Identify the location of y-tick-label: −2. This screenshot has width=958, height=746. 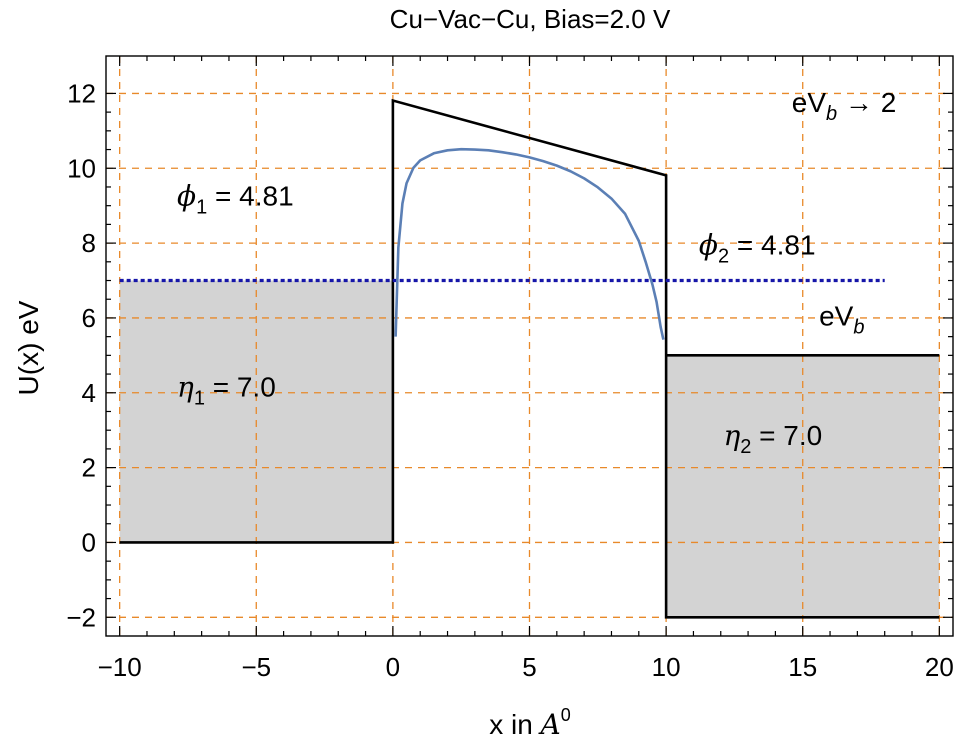
(81, 617).